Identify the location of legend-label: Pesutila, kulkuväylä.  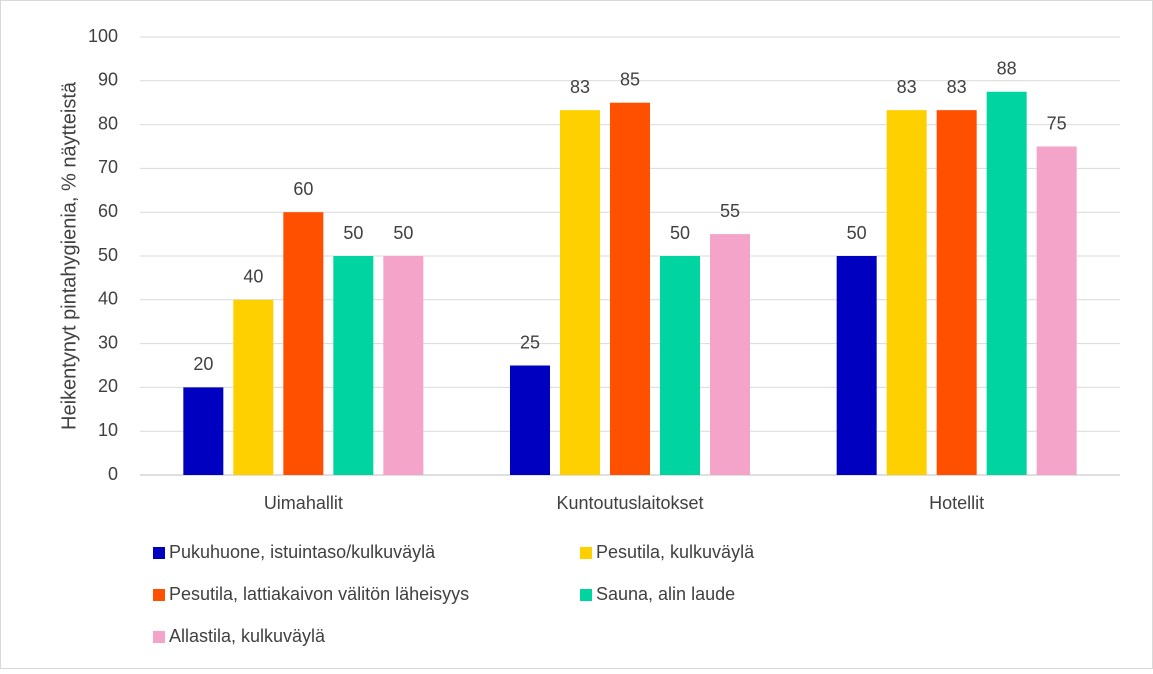
(675, 552).